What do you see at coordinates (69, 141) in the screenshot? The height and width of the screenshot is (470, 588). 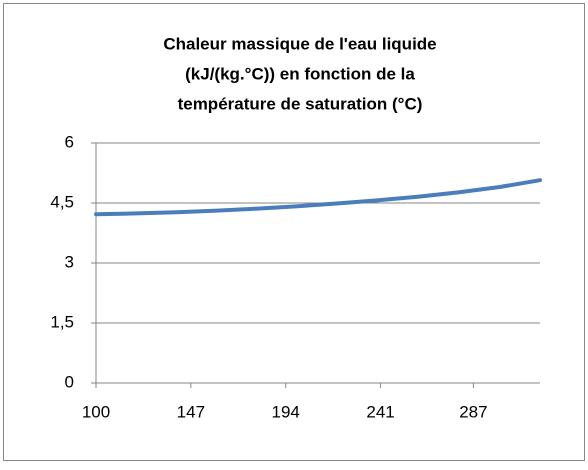 I see `y-tick-label: 6` at bounding box center [69, 141].